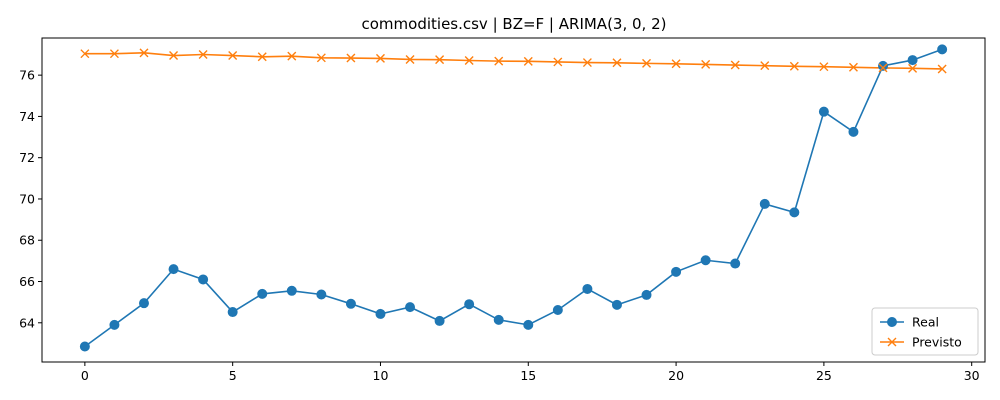 This screenshot has height=400, width=1000. What do you see at coordinates (27, 198) in the screenshot?
I see `y-tick-label: 70` at bounding box center [27, 198].